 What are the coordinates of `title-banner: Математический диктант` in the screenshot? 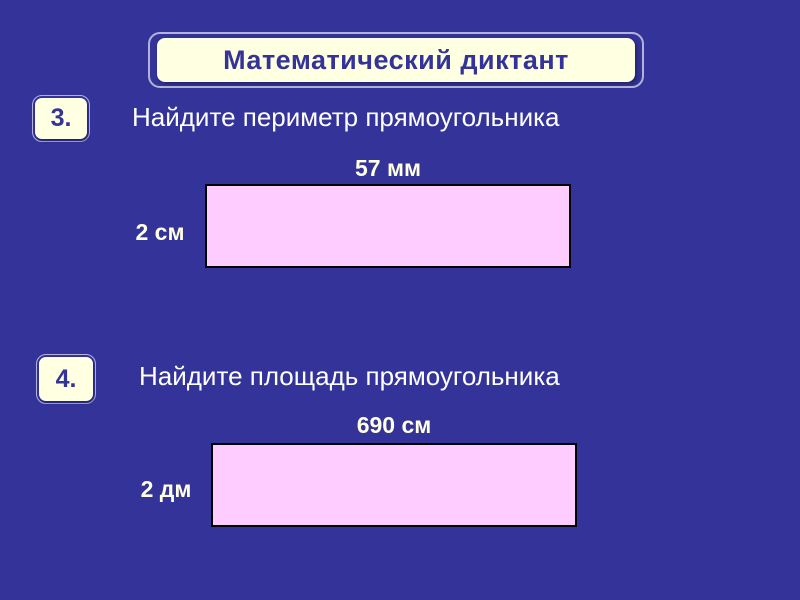 It's located at (396, 60).